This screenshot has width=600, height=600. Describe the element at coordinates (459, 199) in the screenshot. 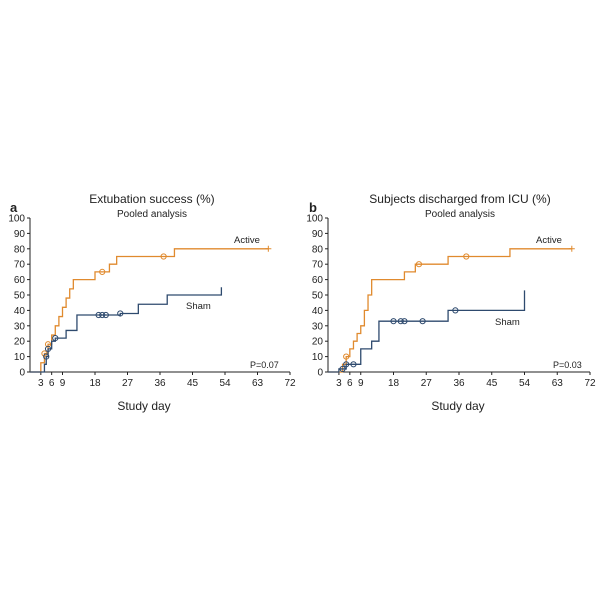

I see `chart-title: Subjects discharged from ICU (%)` at that location.